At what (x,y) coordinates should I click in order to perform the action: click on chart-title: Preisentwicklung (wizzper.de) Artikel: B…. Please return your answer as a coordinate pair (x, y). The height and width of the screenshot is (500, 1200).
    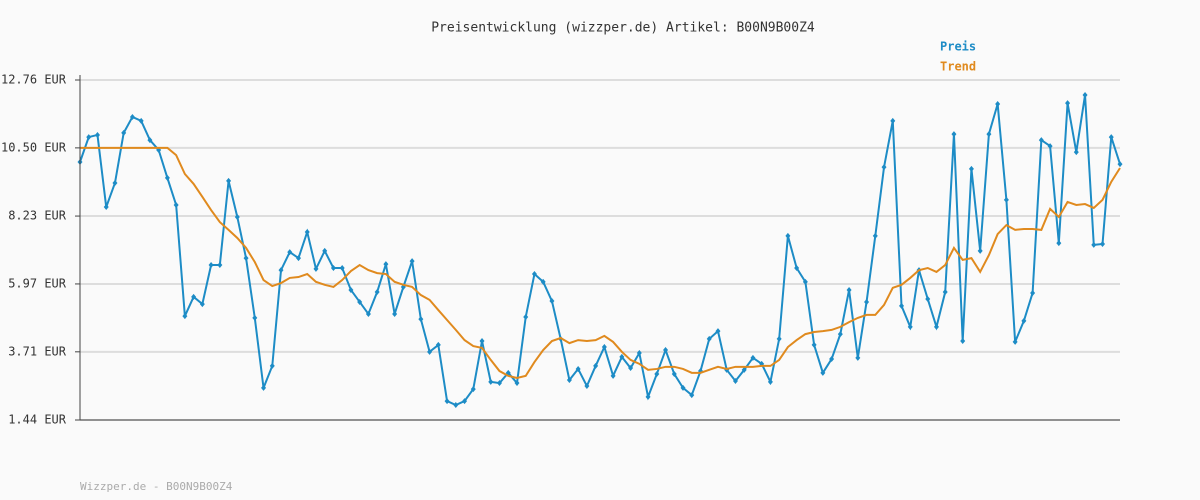
    Looking at the image, I should click on (623, 28).